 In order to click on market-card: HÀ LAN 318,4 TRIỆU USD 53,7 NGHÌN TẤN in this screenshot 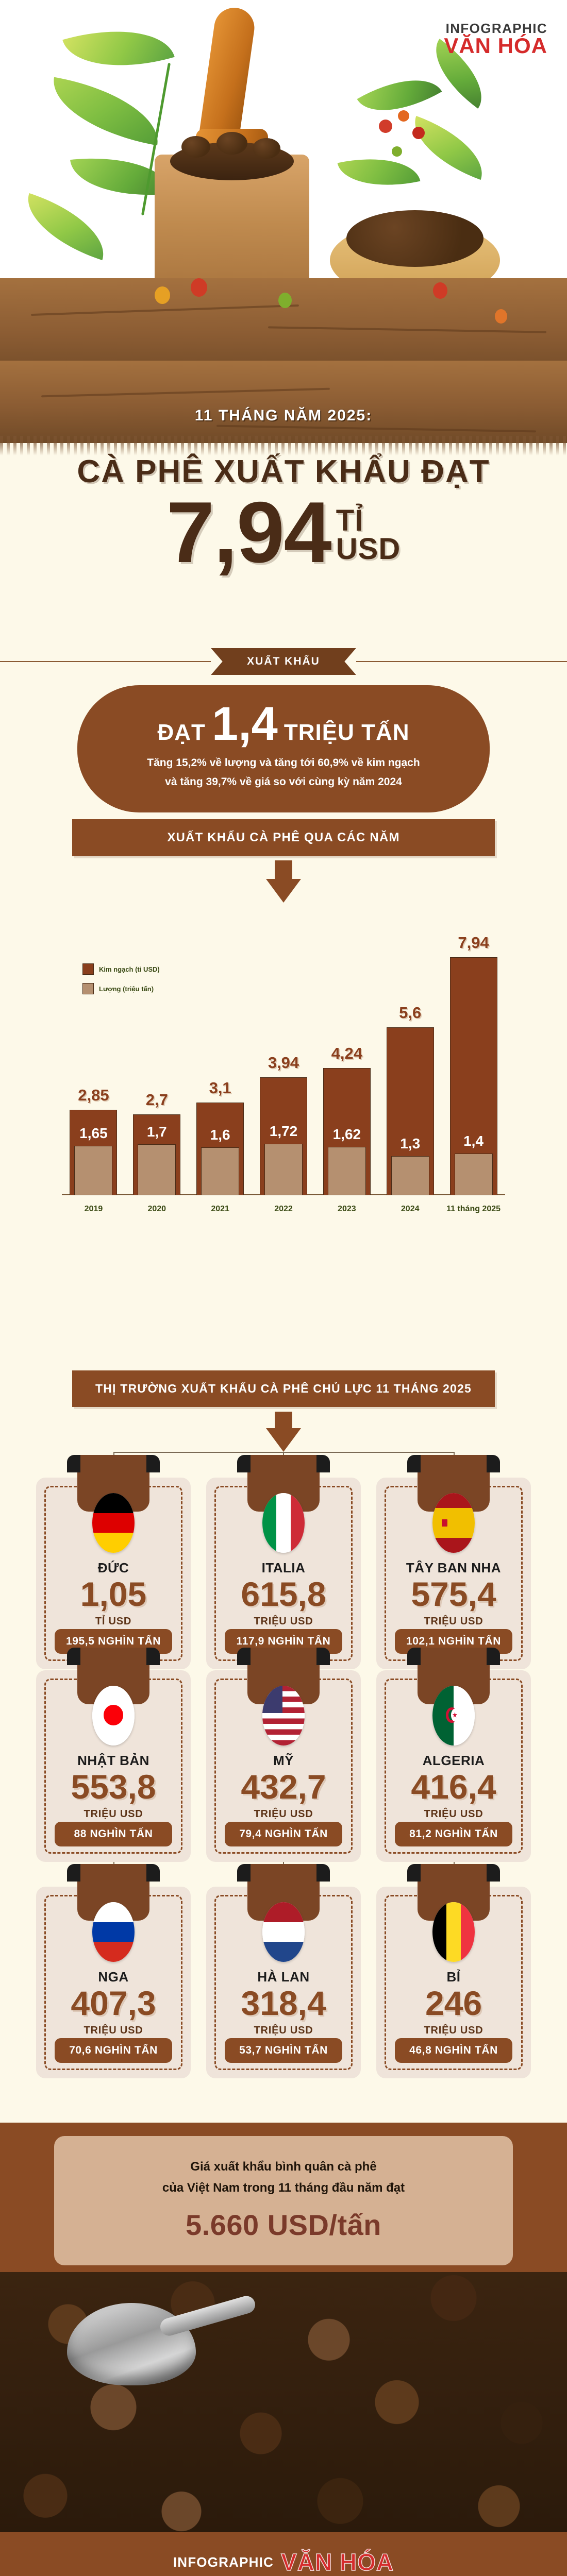, I will do `click(283, 1971)`.